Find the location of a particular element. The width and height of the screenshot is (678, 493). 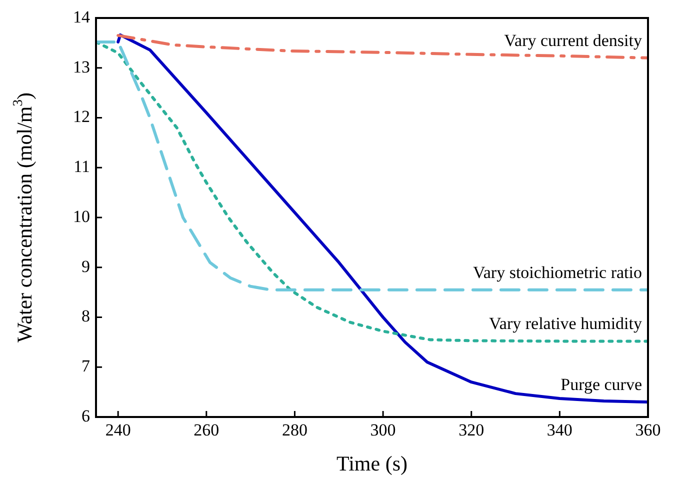

series-label: Vary stoichiometric ratio is located at coordinates (557, 272).